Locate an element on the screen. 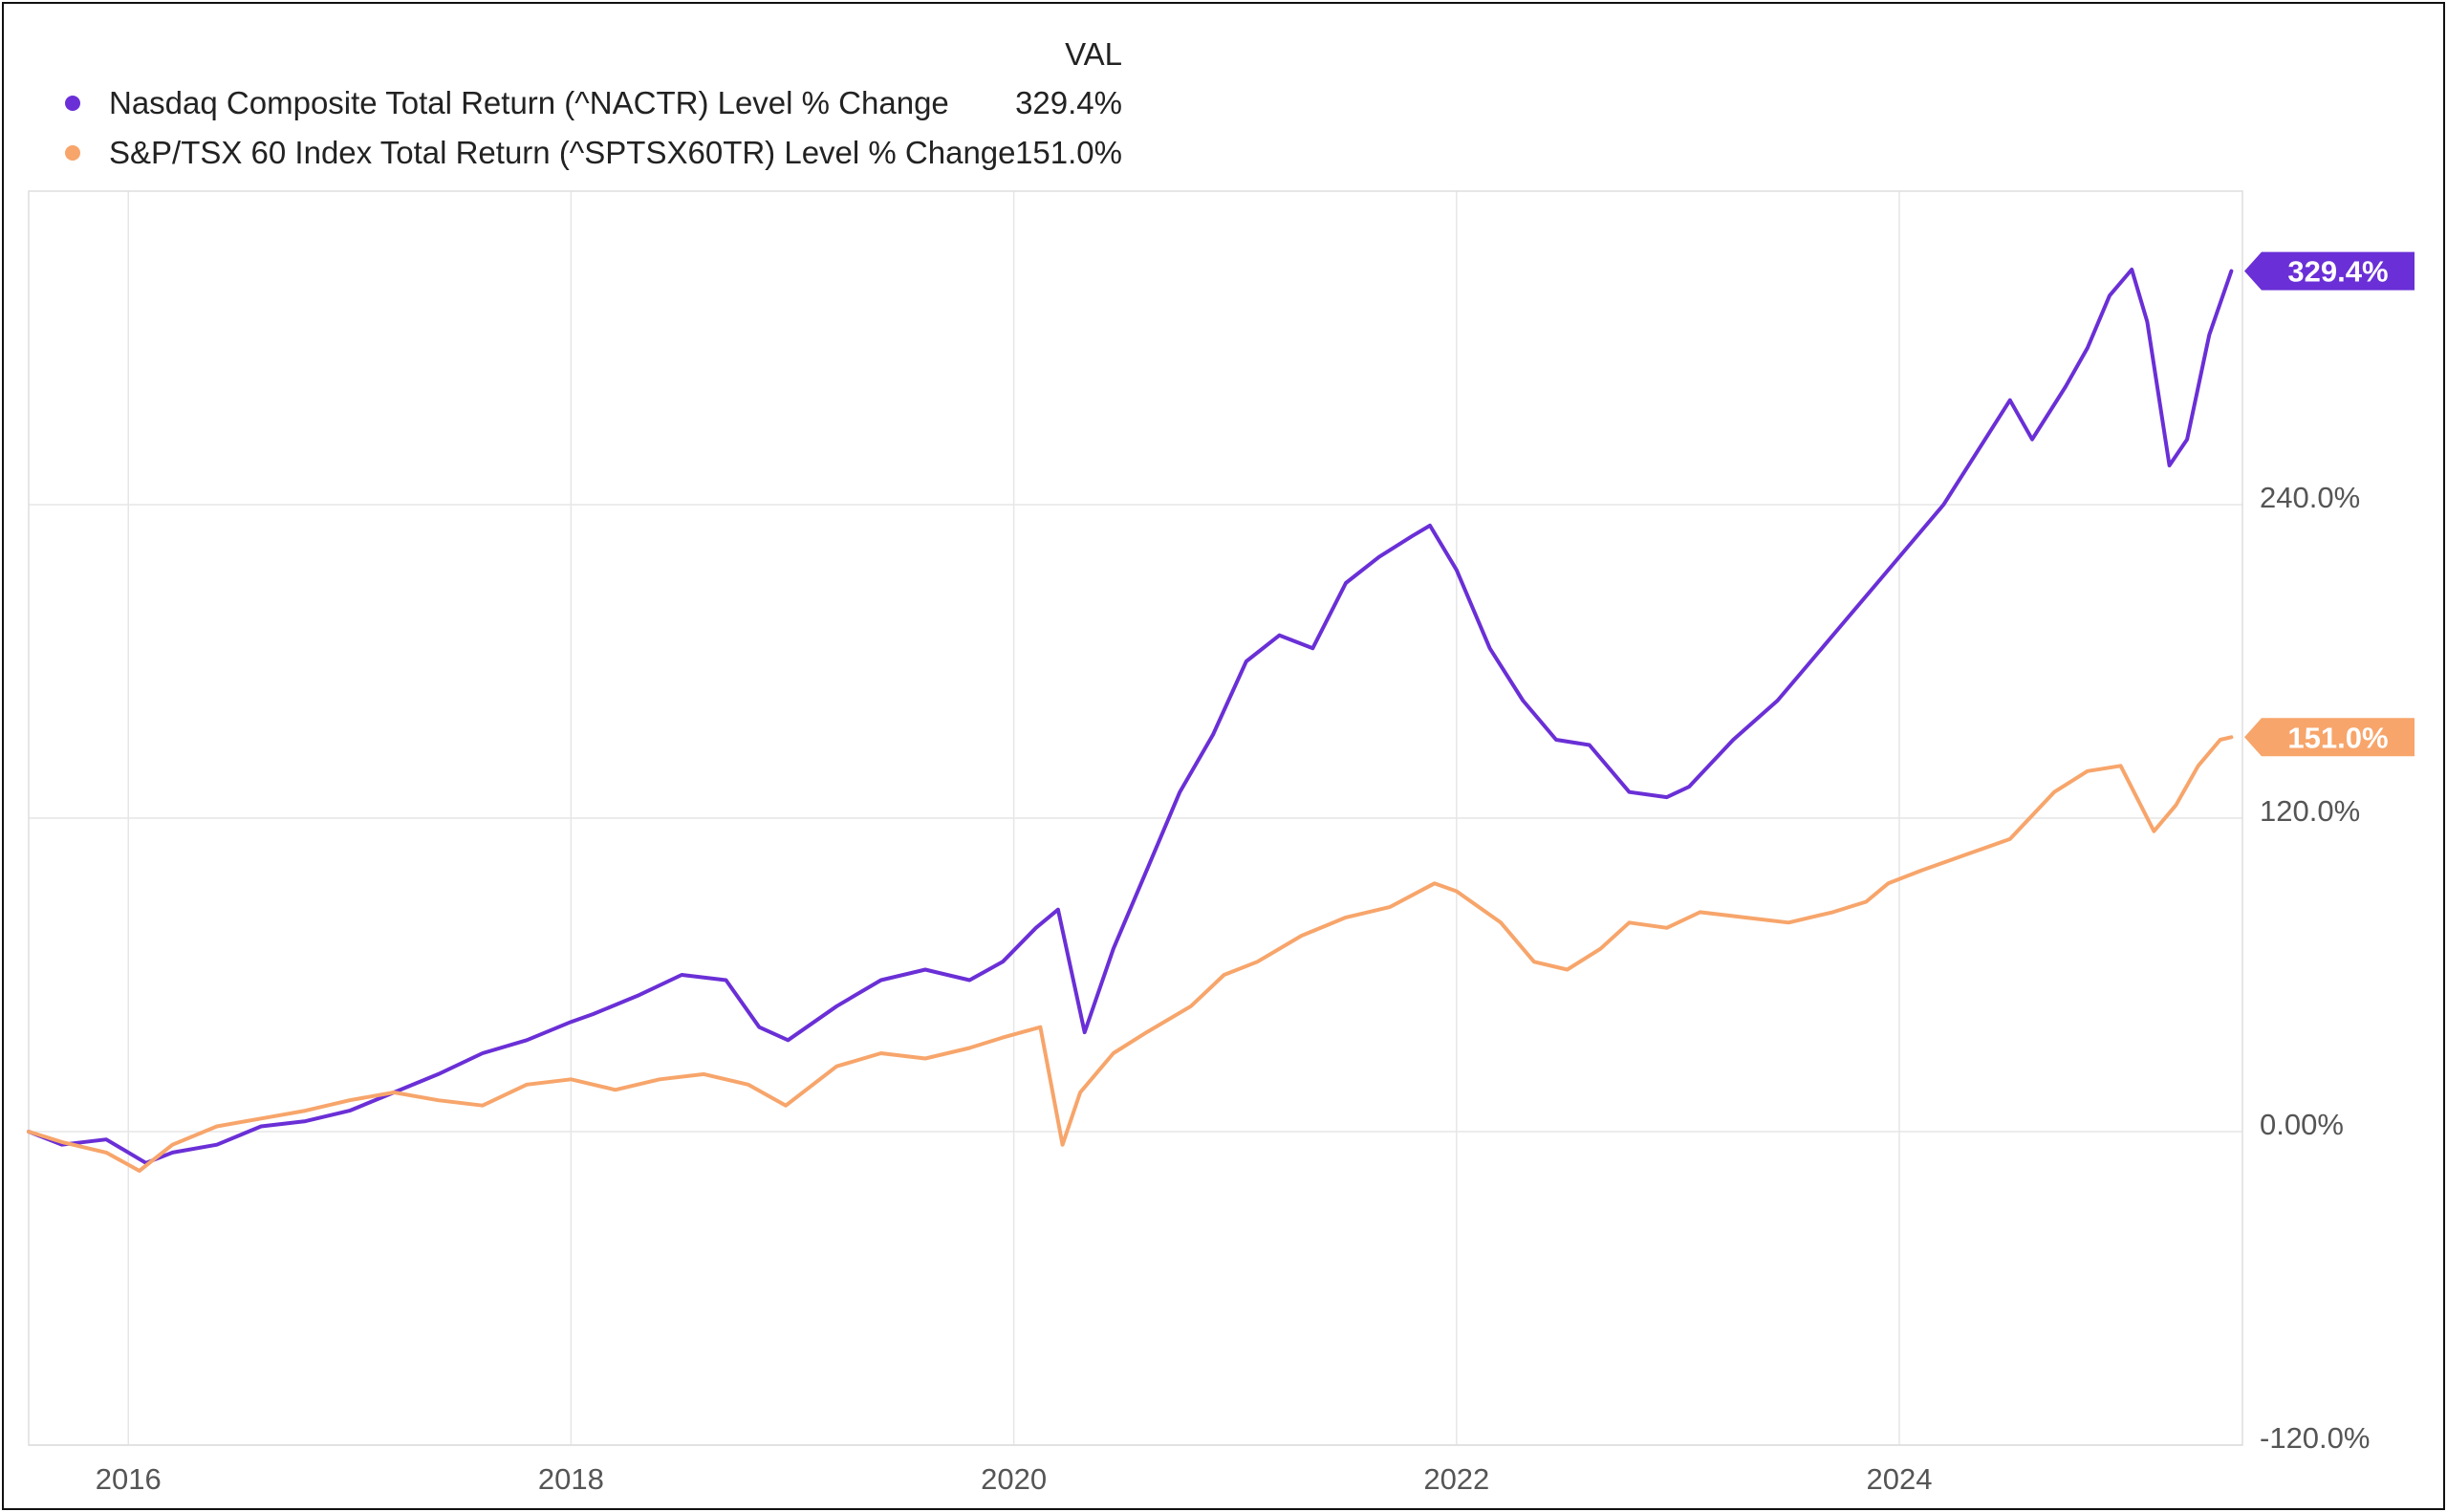 This screenshot has width=2447, height=1512. end-label-0: 329.4% is located at coordinates (2329, 271).